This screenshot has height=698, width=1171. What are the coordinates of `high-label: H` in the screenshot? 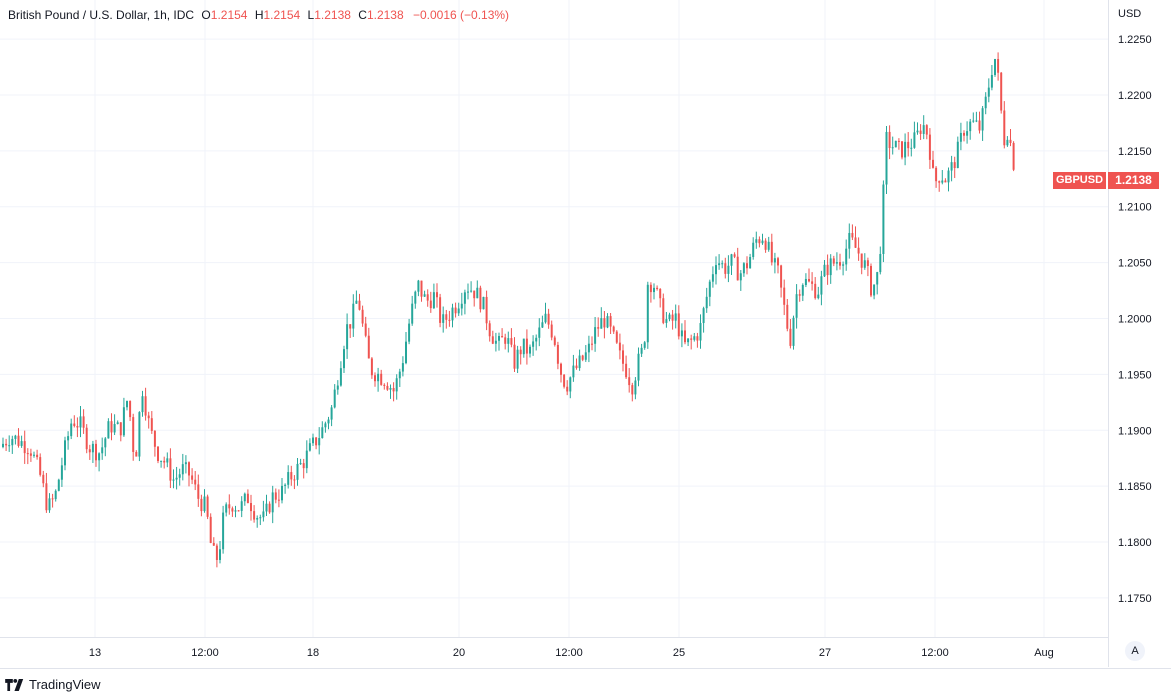 It's located at (259, 15).